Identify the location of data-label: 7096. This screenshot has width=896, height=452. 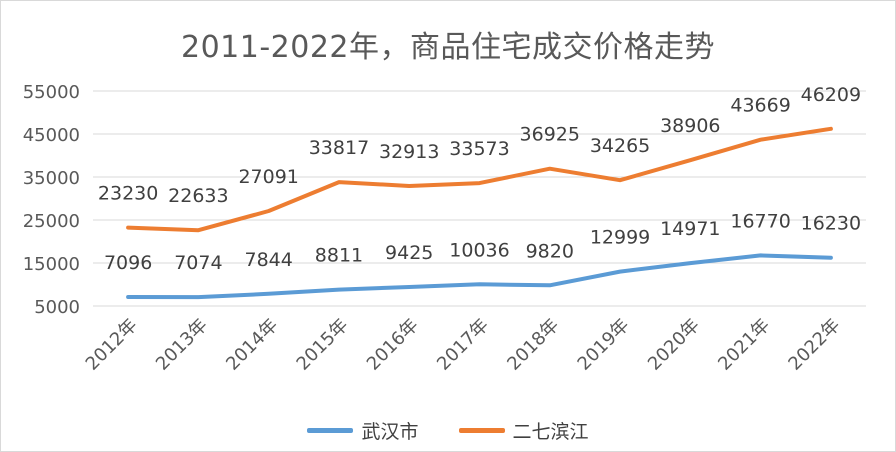
(128, 263).